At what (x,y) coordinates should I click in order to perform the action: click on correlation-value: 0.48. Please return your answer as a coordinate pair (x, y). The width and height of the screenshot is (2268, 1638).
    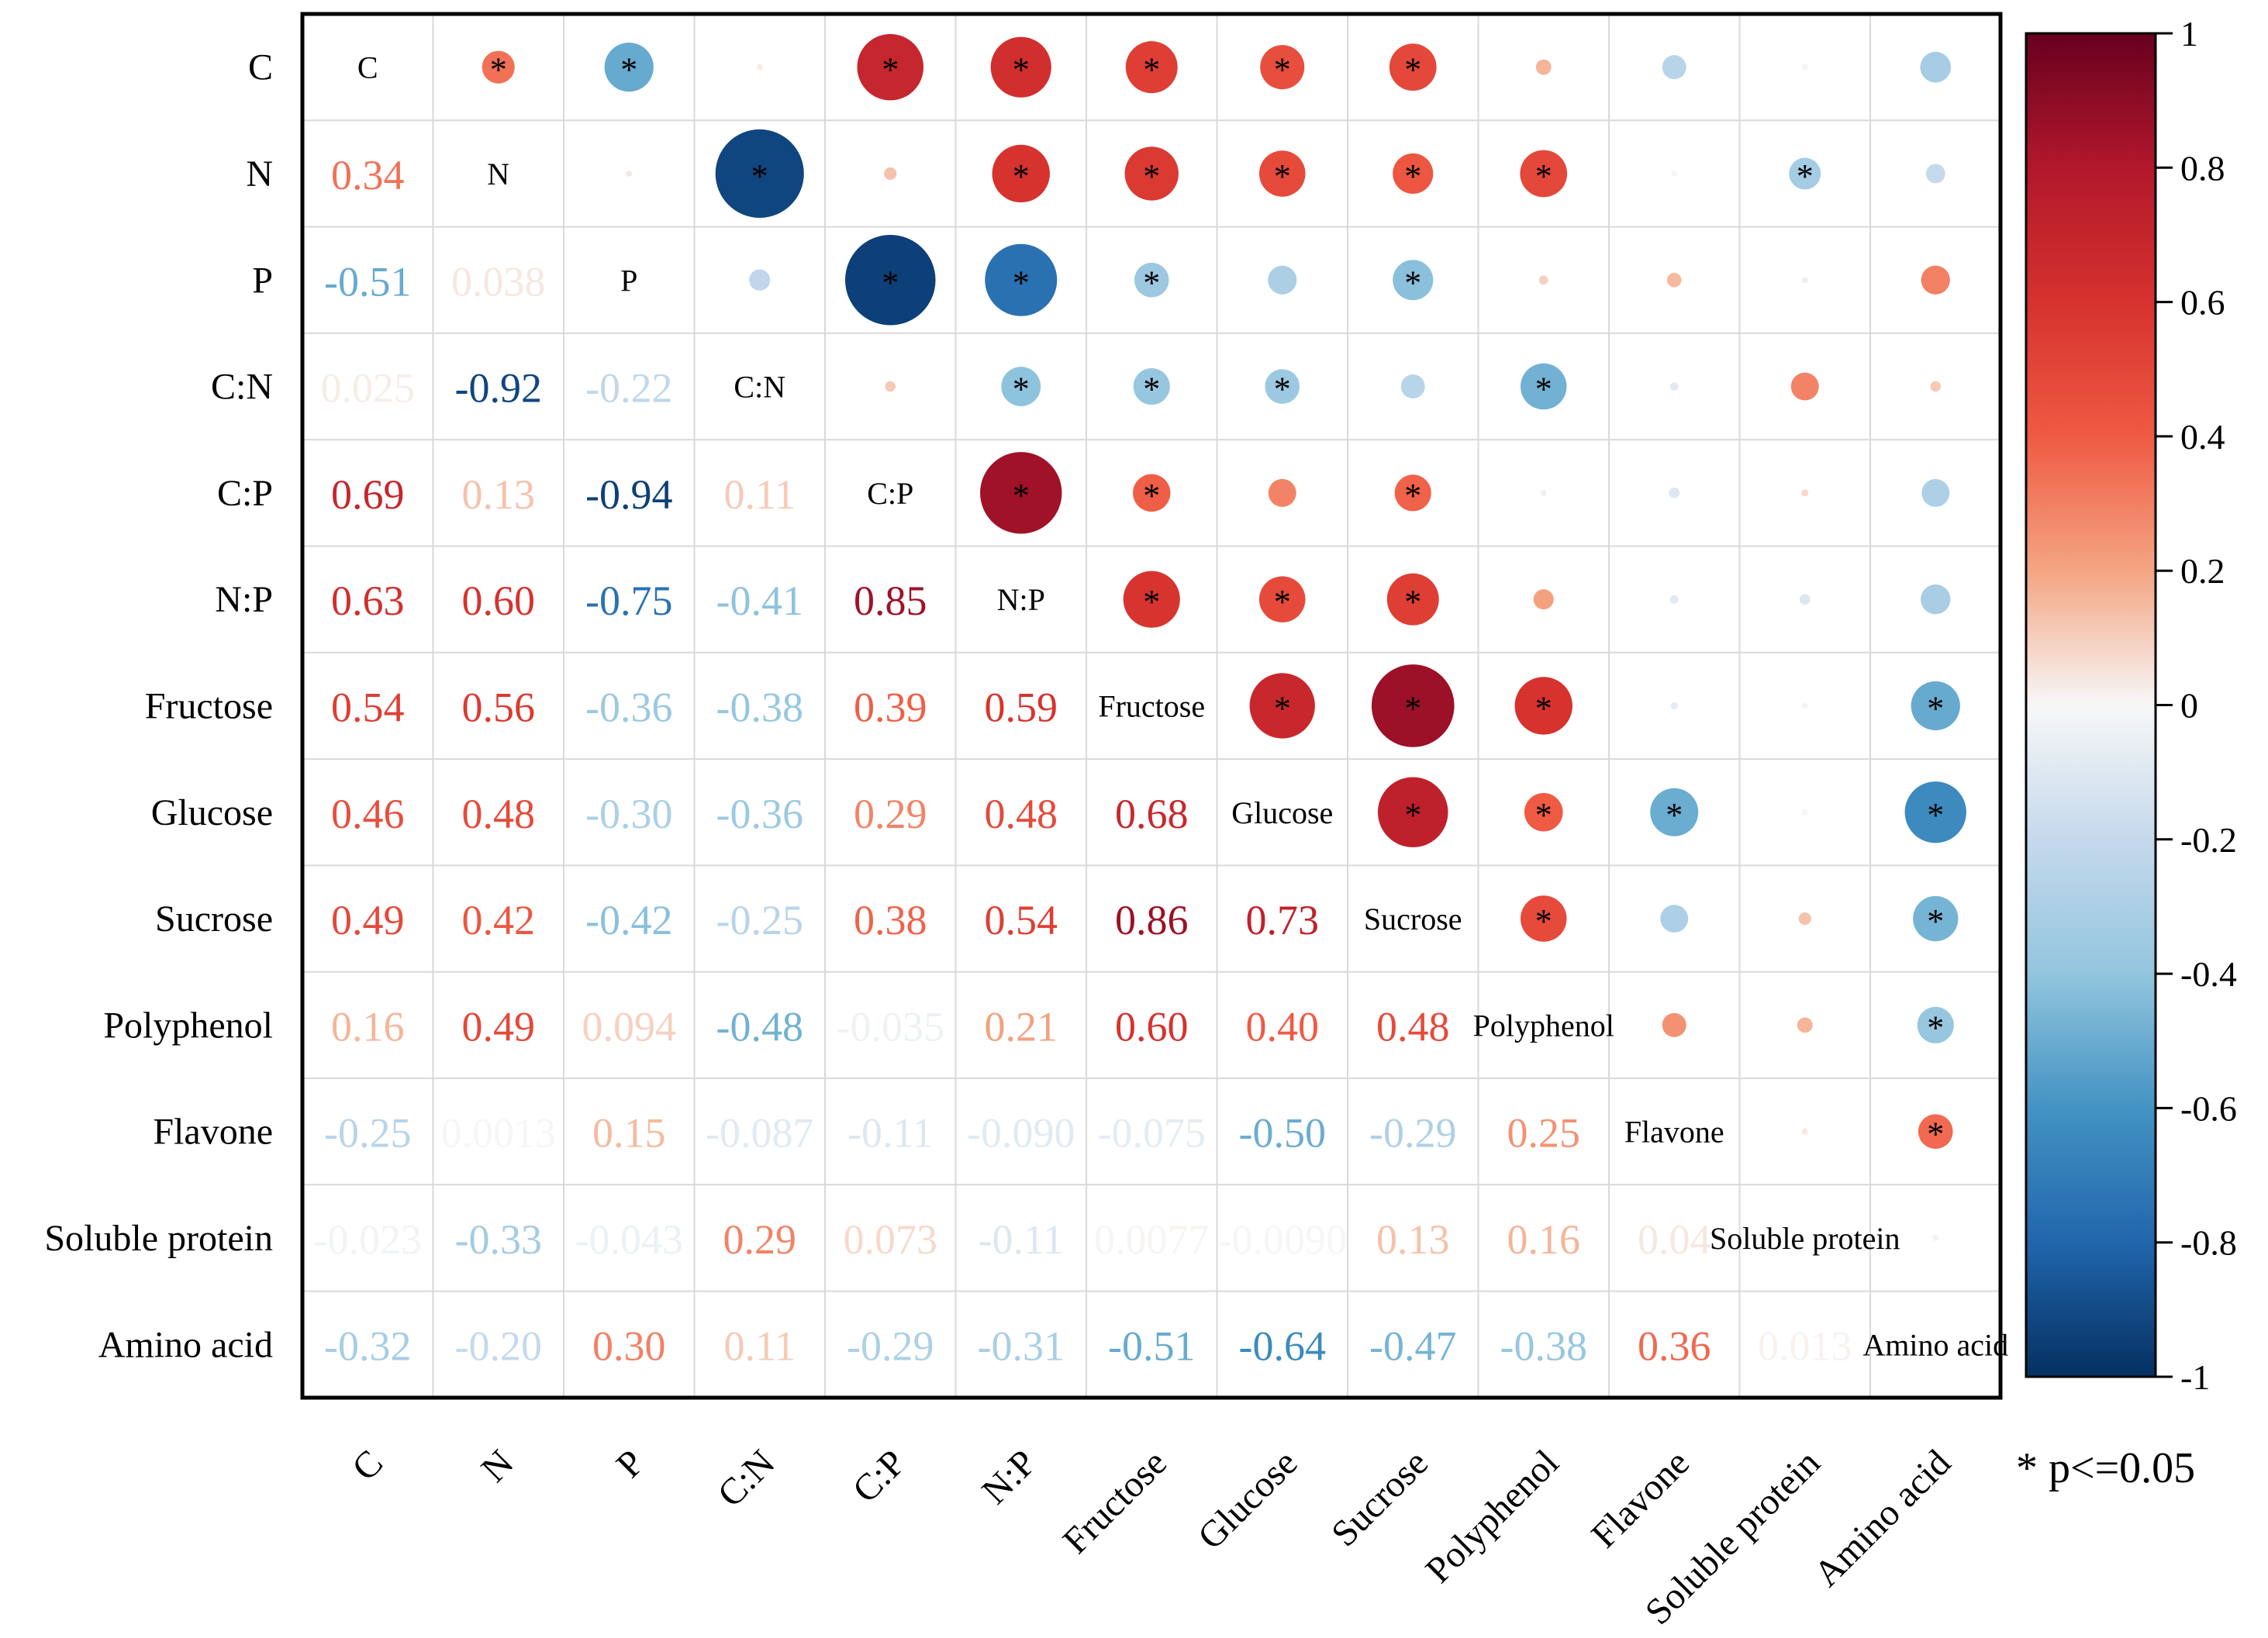
    Looking at the image, I should click on (1413, 1026).